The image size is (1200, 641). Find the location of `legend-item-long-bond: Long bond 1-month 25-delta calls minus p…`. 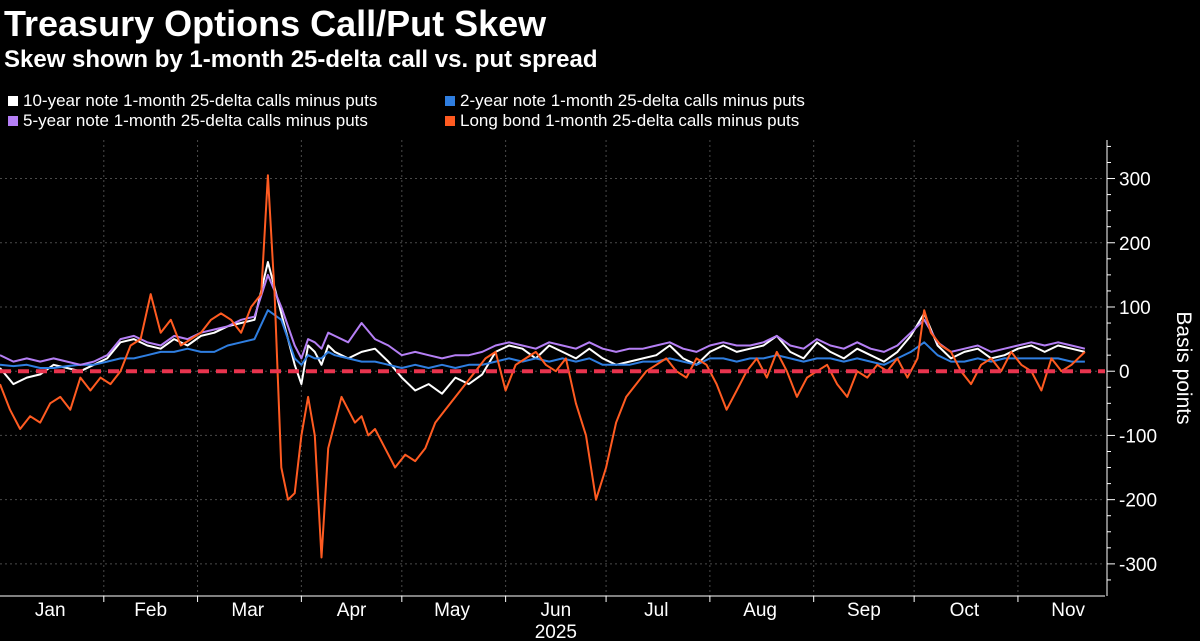

legend-item-long-bond: Long bond 1-month 25-delta calls minus p… is located at coordinates (622, 121).